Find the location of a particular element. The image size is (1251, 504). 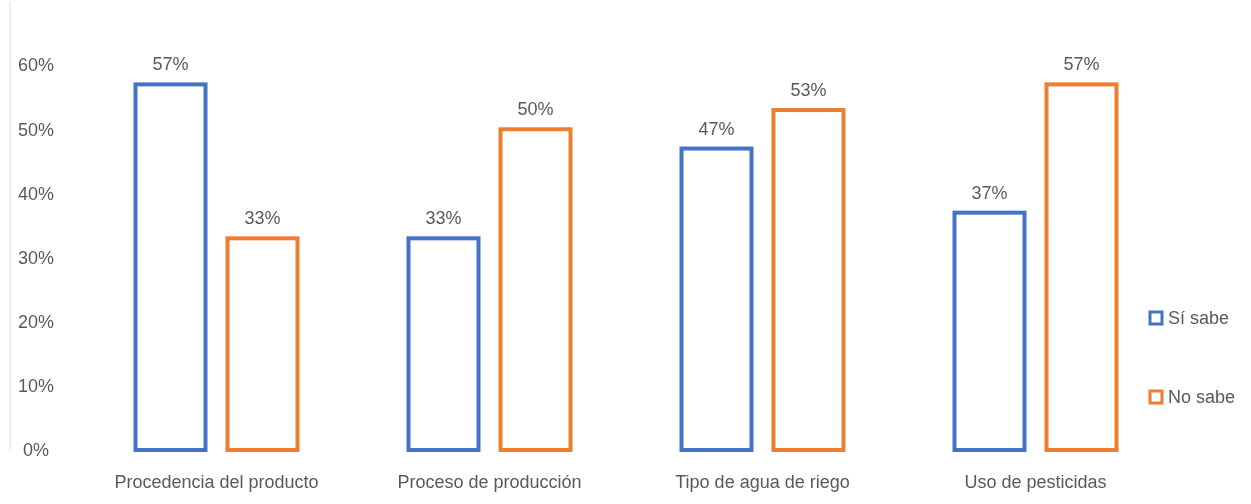

x-tick-label: Uso de pesticidas is located at coordinates (1035, 482).